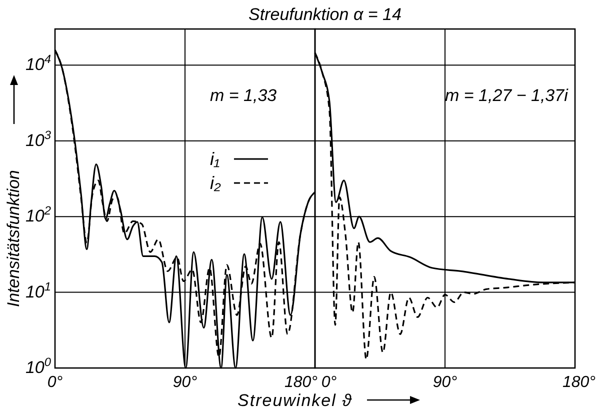  What do you see at coordinates (38, 63) in the screenshot?
I see `y-tick-label: 10$^{4}$` at bounding box center [38, 63].